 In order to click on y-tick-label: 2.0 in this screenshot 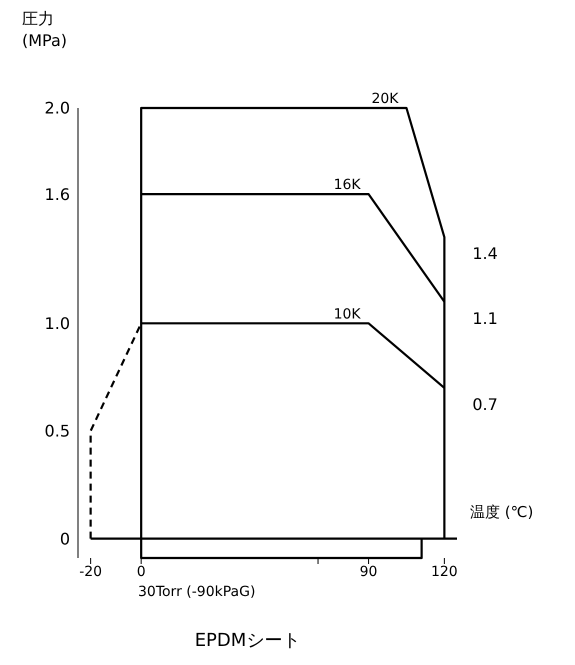, I will do `click(57, 108)`.